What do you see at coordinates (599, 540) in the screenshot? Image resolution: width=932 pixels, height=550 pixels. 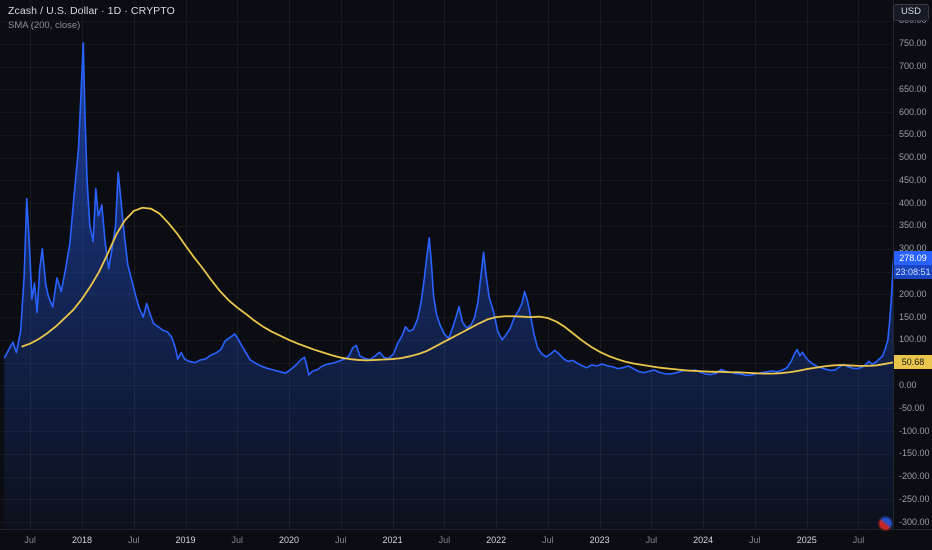 I see `time-tick-label: 2023` at bounding box center [599, 540].